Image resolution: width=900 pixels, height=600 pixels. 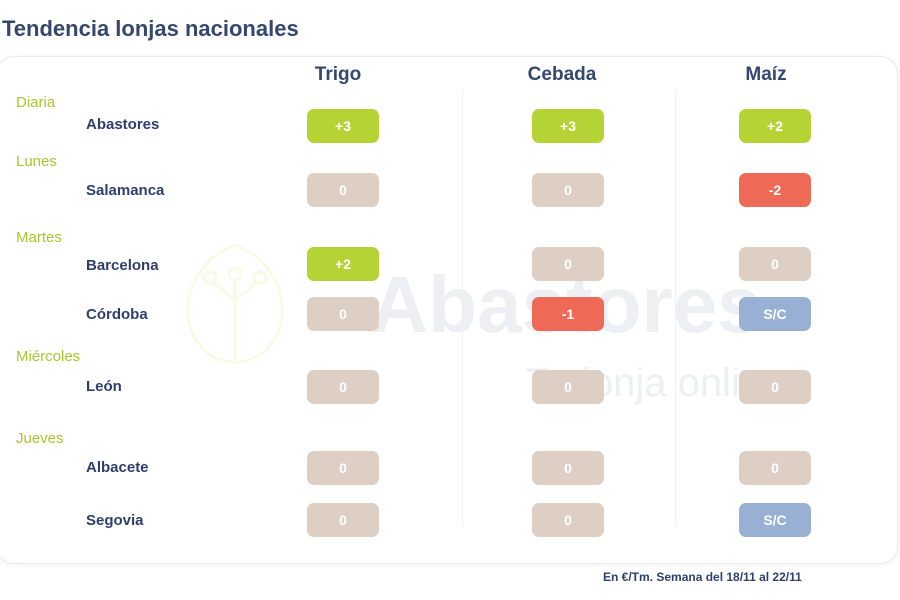 I want to click on units-week-note: En €/Tm. Semana del 18/11 al 22/11, so click(x=702, y=577).